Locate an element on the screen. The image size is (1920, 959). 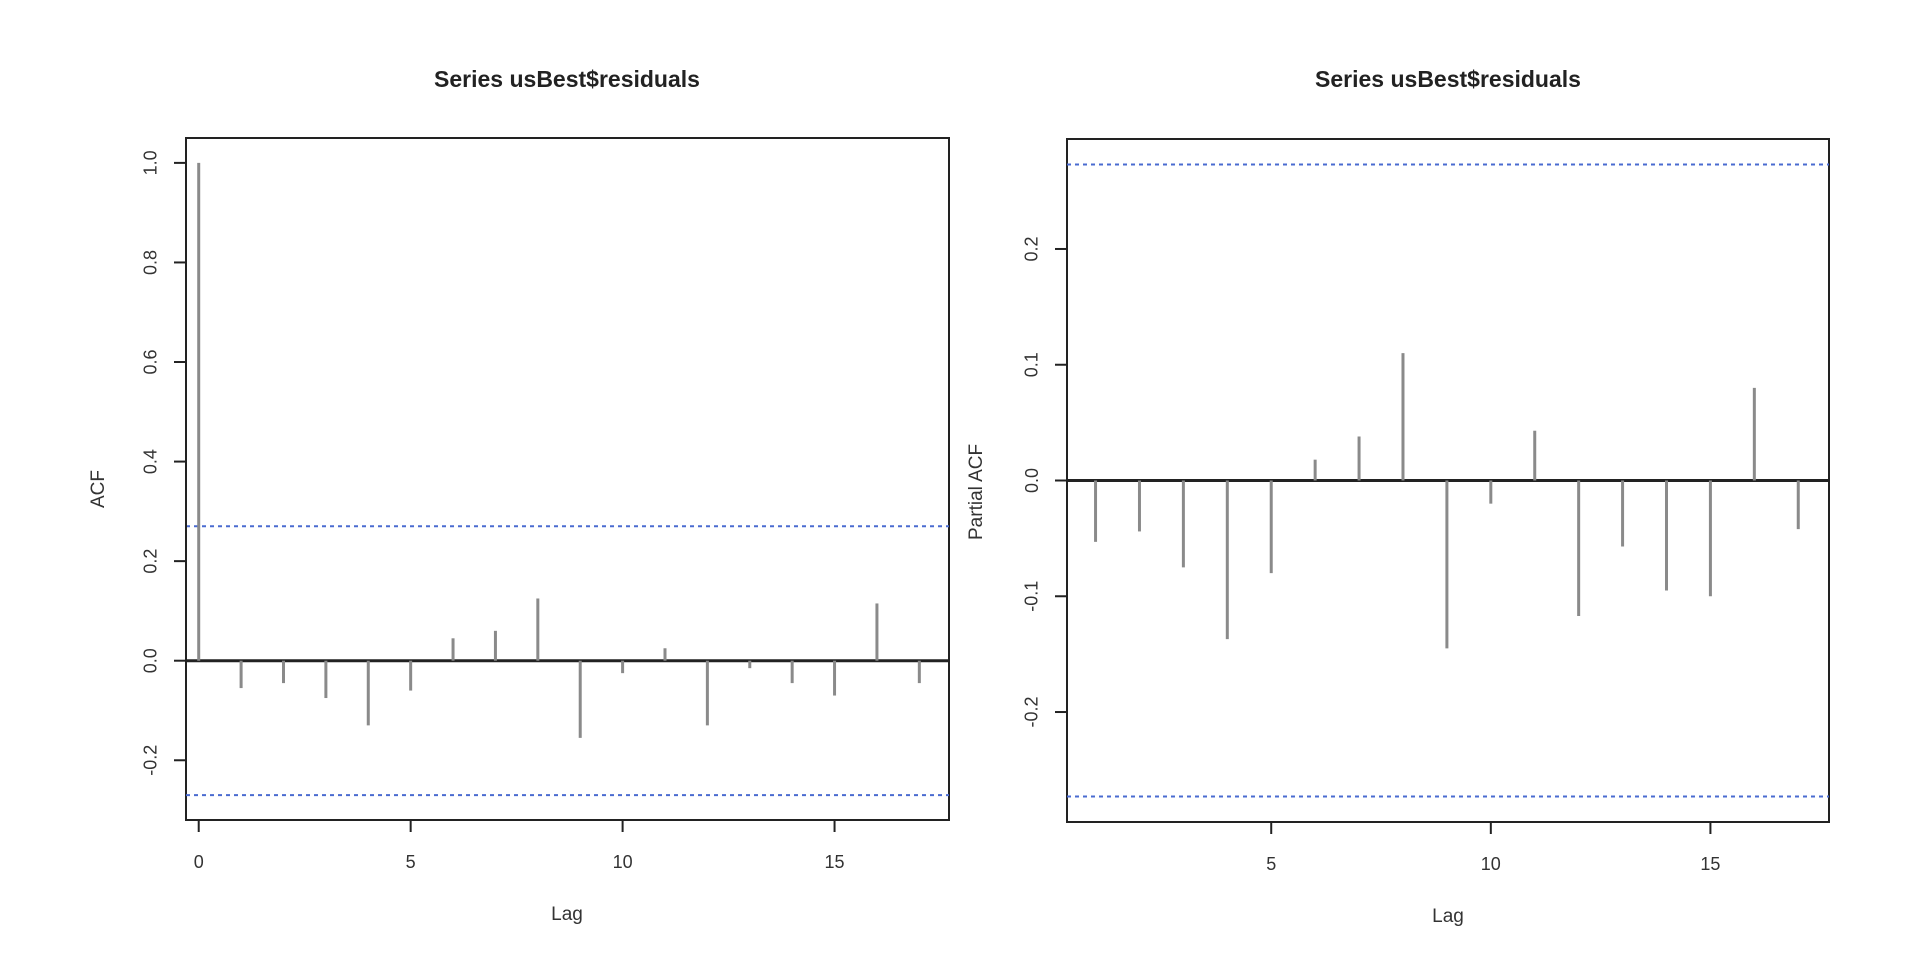
pacf-title: Series usBest$residuals is located at coordinates (1448, 79).